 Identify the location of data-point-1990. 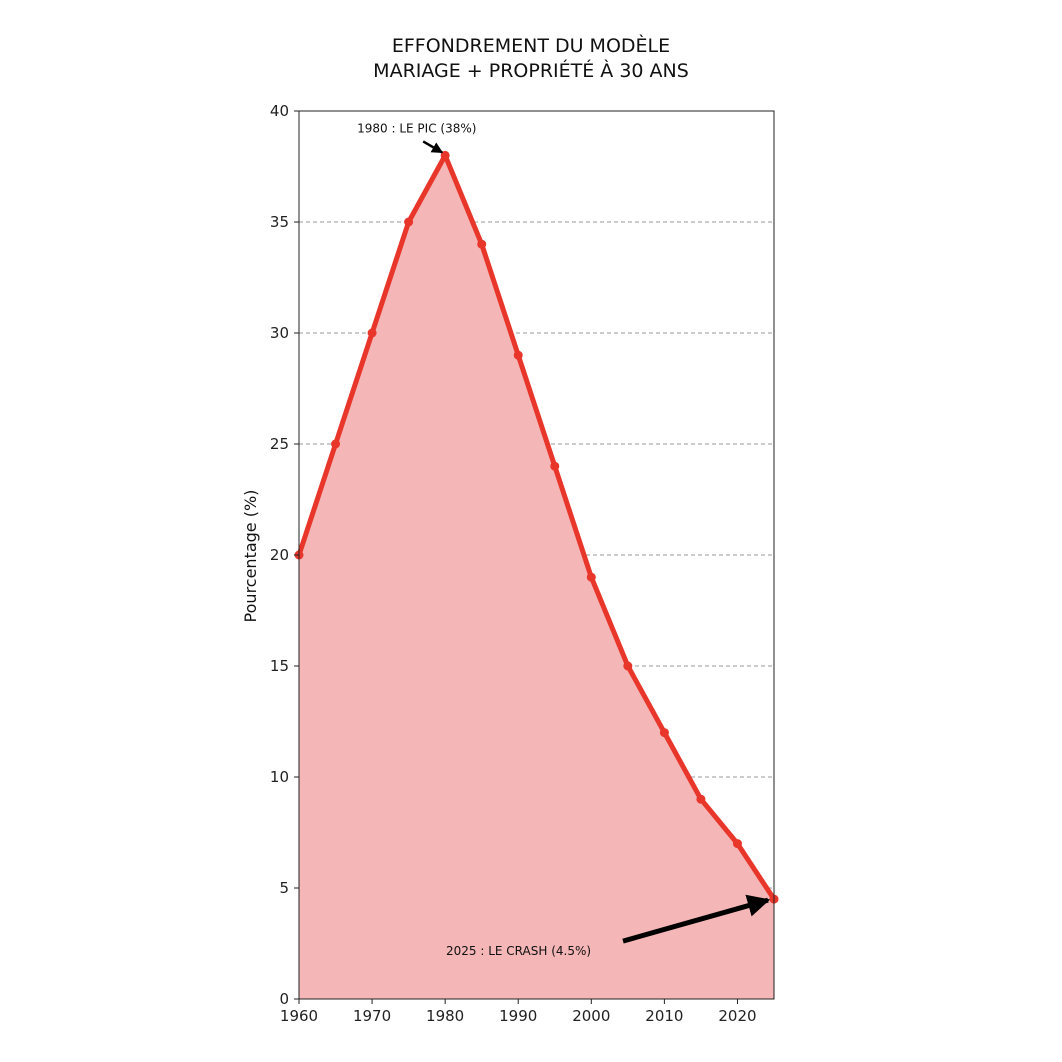
(518, 355).